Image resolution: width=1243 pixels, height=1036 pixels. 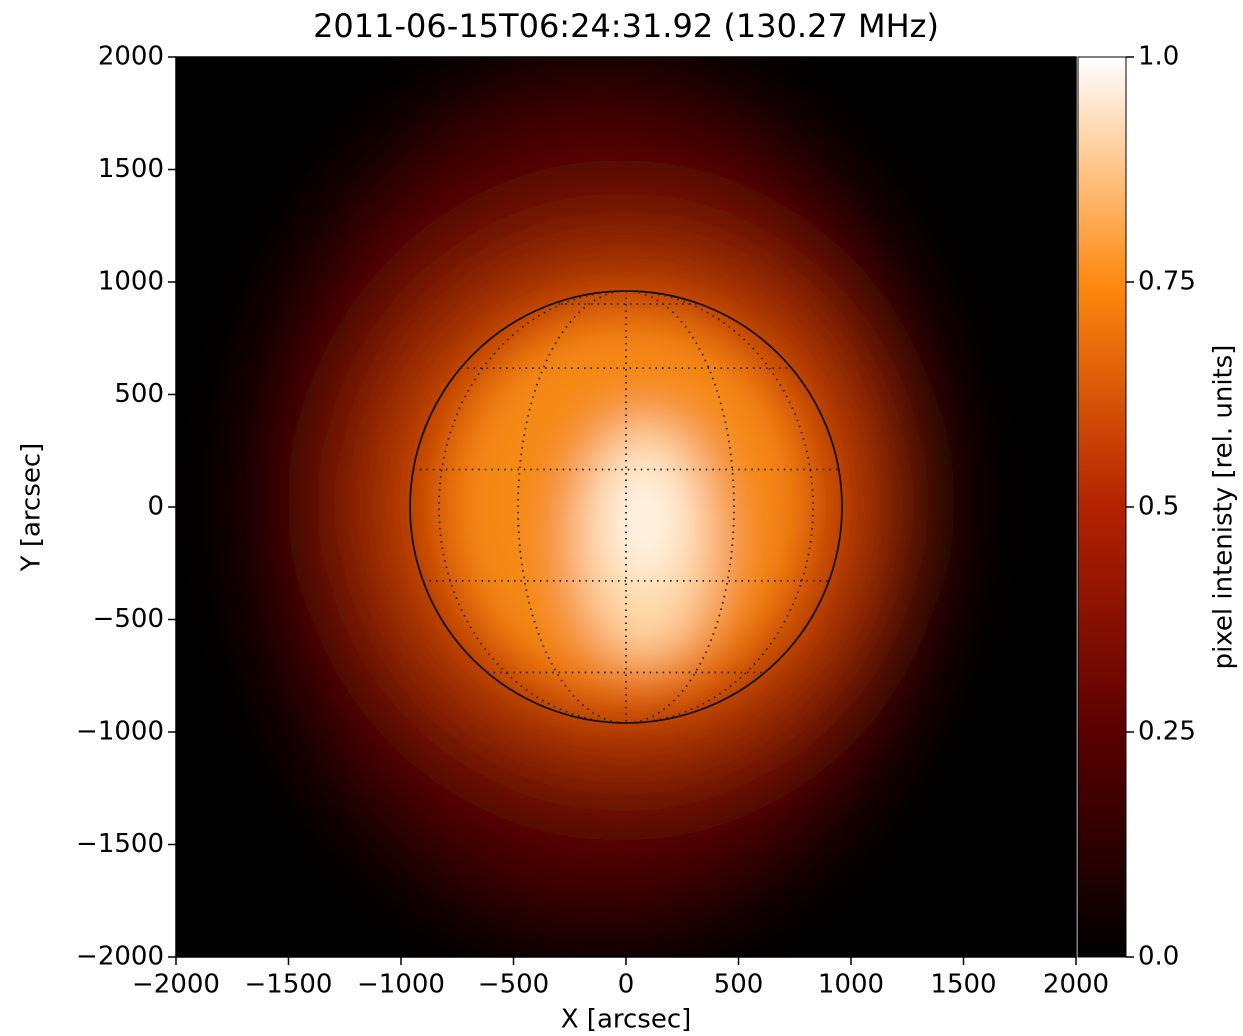 I want to click on x-axis-label: X [arcsec], so click(x=626, y=1020).